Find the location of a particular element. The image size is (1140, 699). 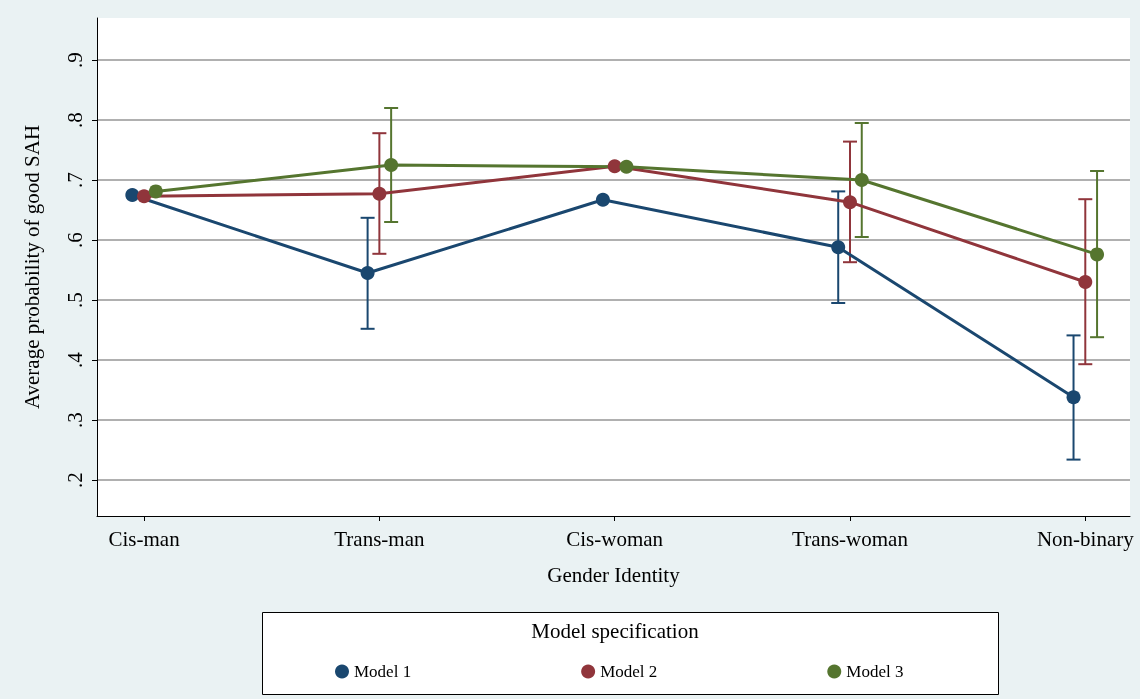

x-tick-label: Cis-man is located at coordinates (144, 538).